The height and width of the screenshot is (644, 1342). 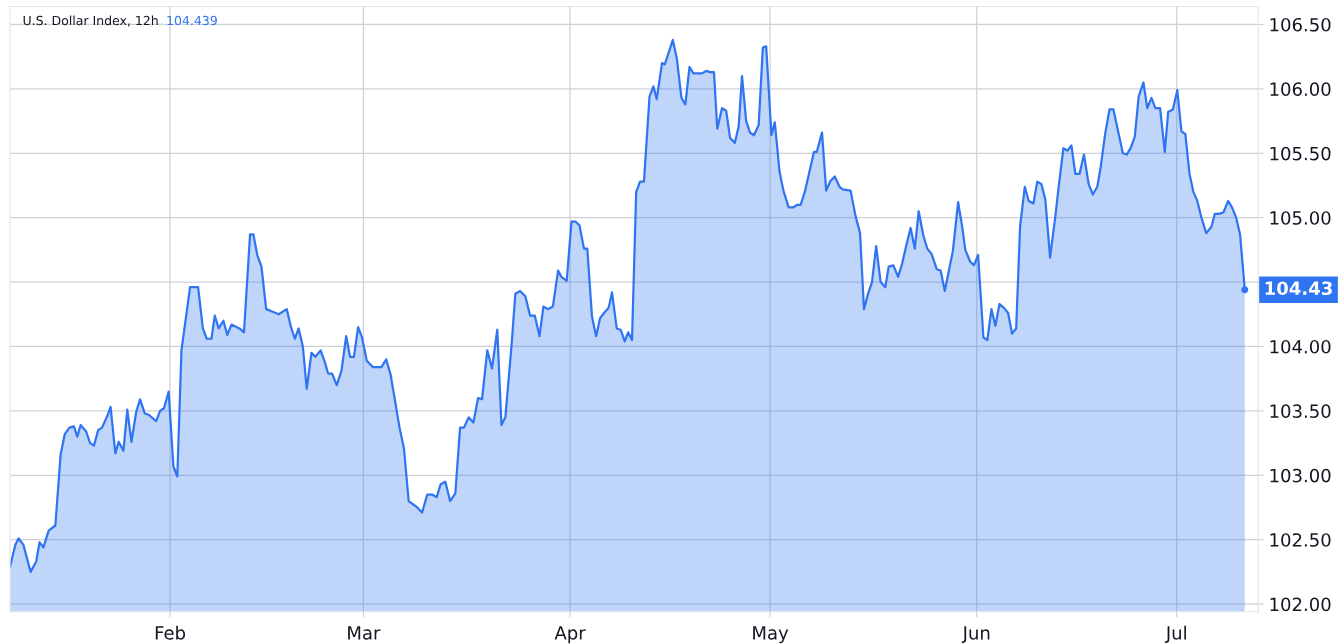 I want to click on y-tick-label: 106.50, so click(x=1300, y=24).